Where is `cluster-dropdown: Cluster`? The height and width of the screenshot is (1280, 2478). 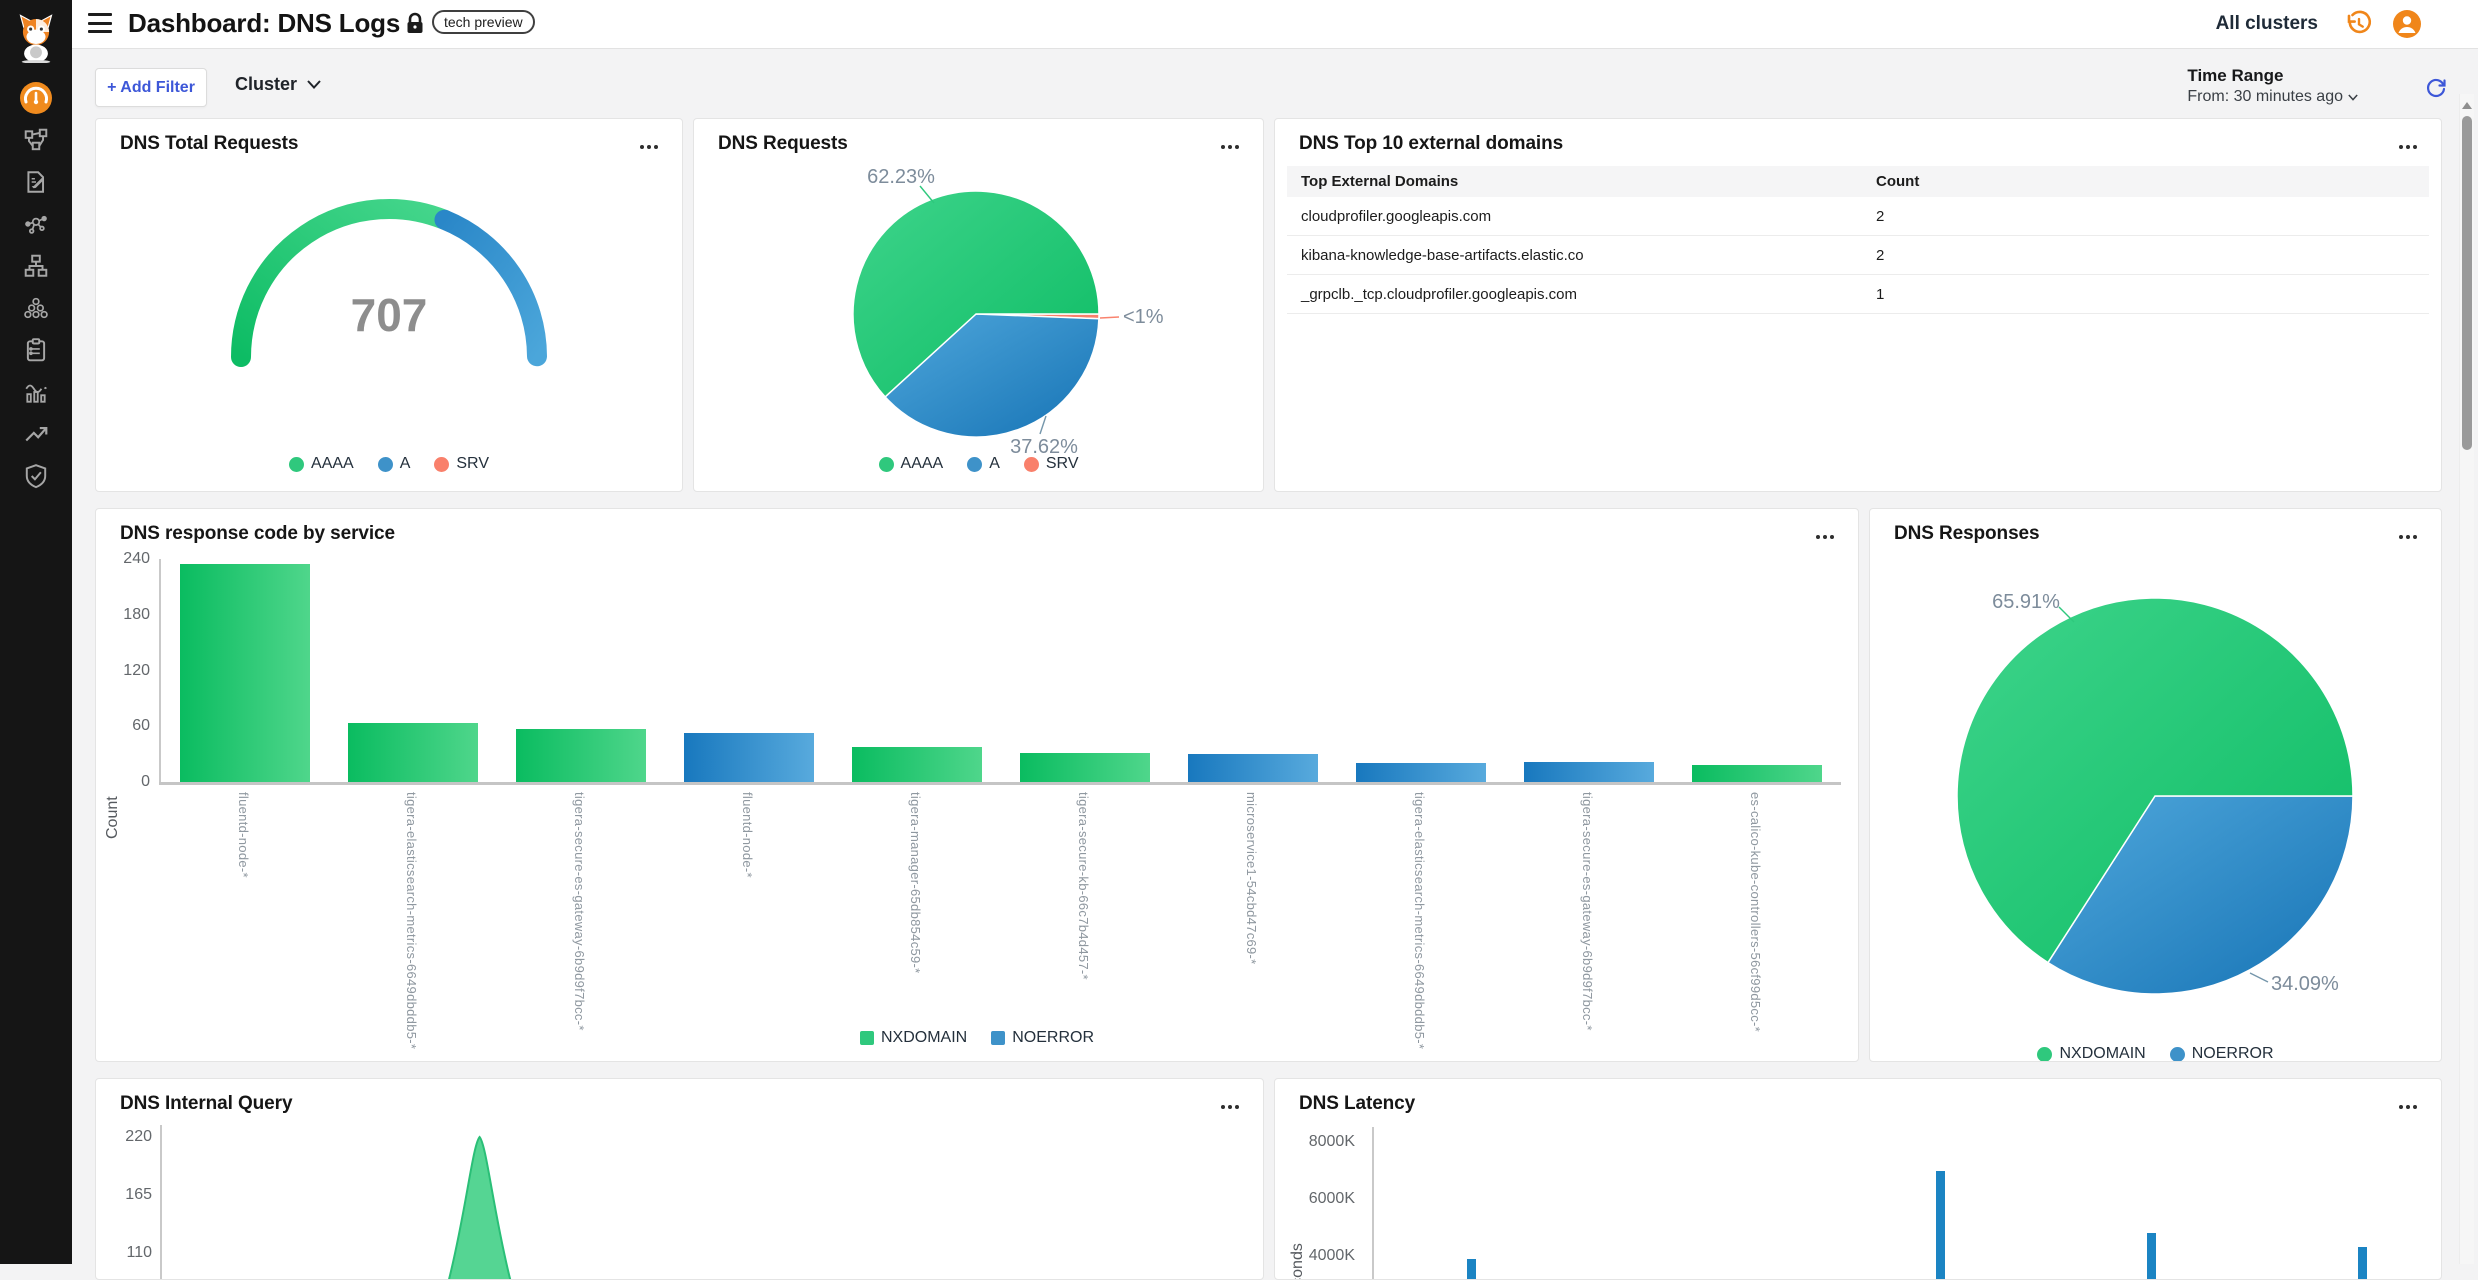 cluster-dropdown: Cluster is located at coordinates (278, 84).